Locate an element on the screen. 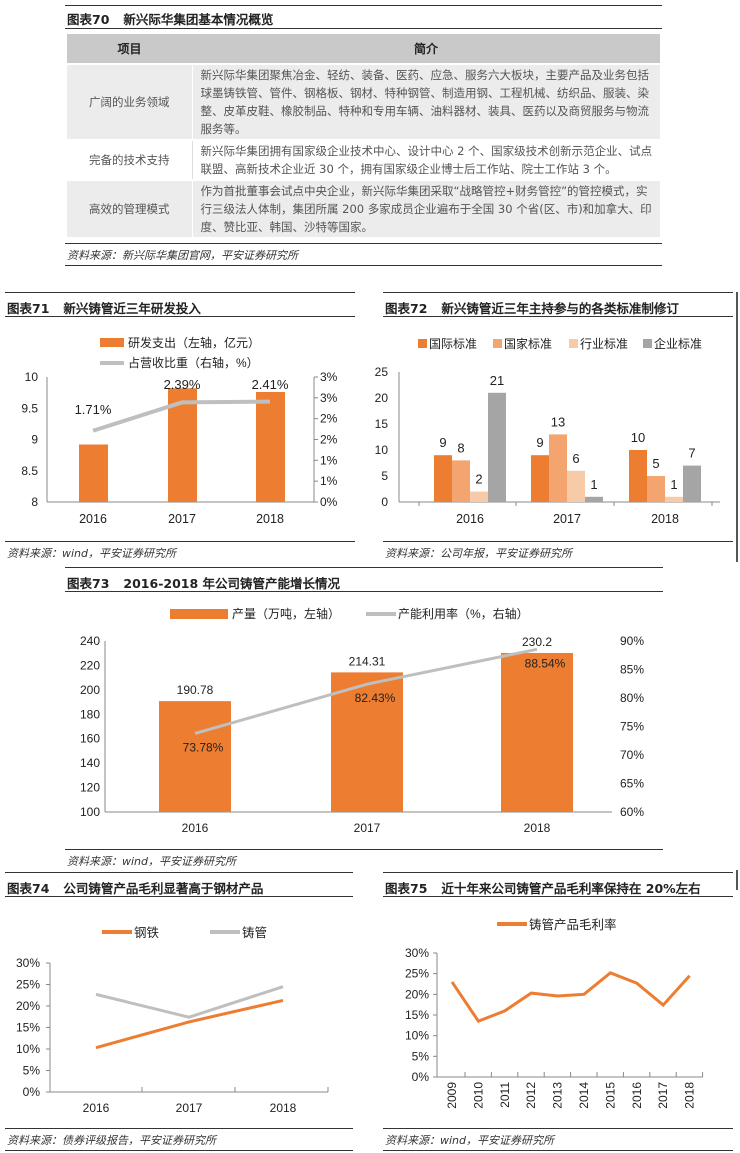 Image resolution: width=740 pixels, height=1153 pixels. figure-number: 图表74 is located at coordinates (28, 888).